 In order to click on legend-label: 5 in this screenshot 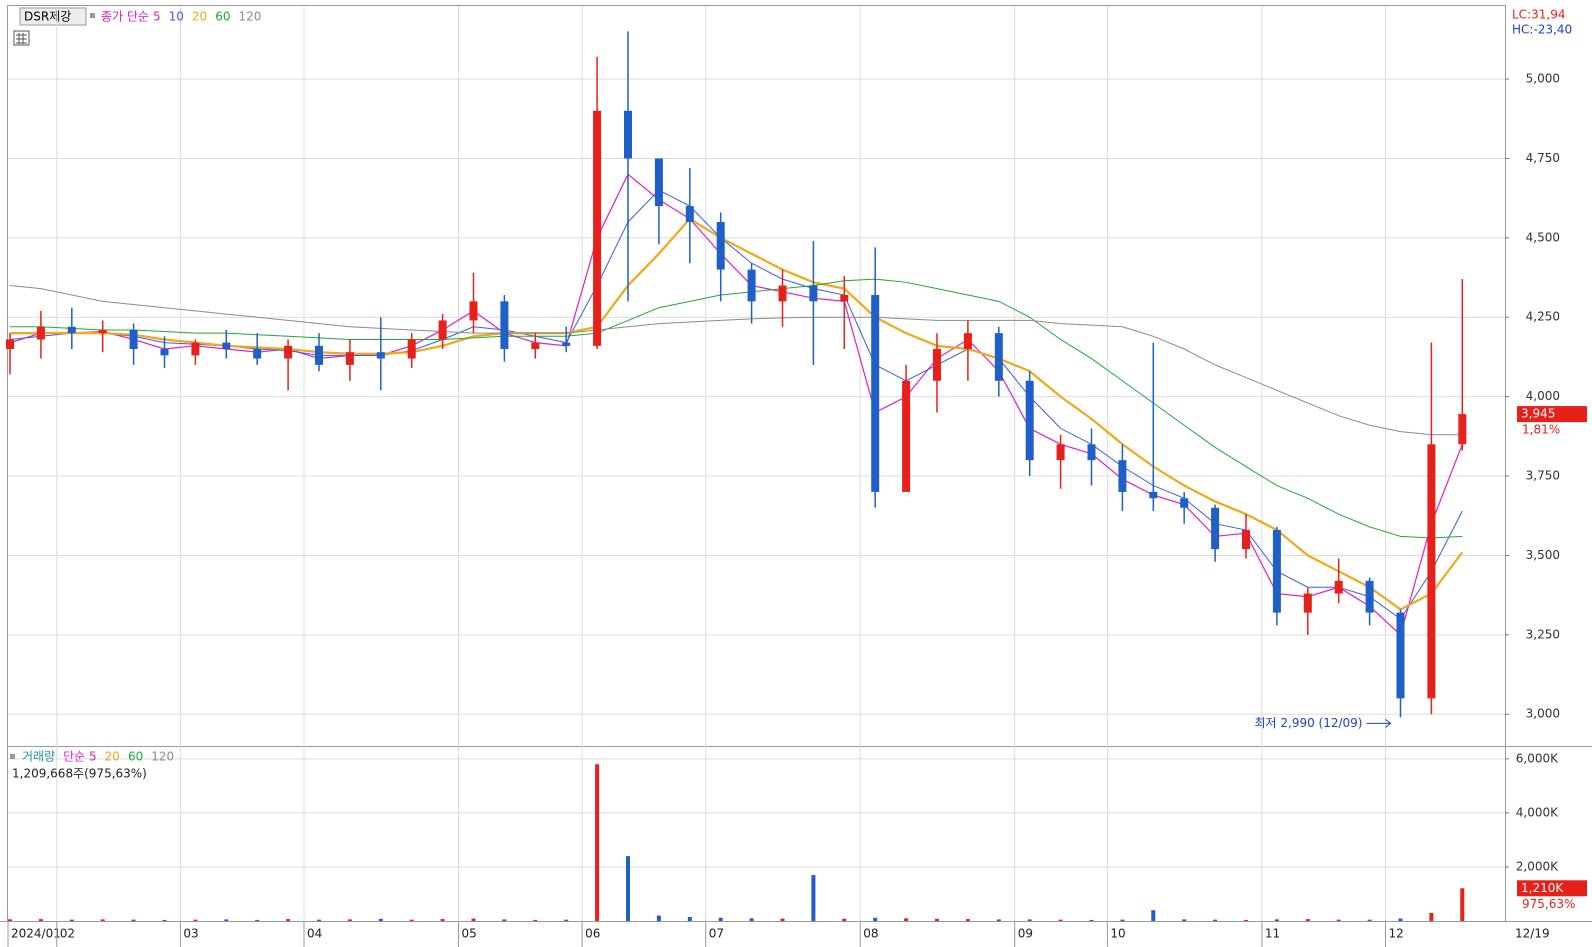, I will do `click(157, 17)`.